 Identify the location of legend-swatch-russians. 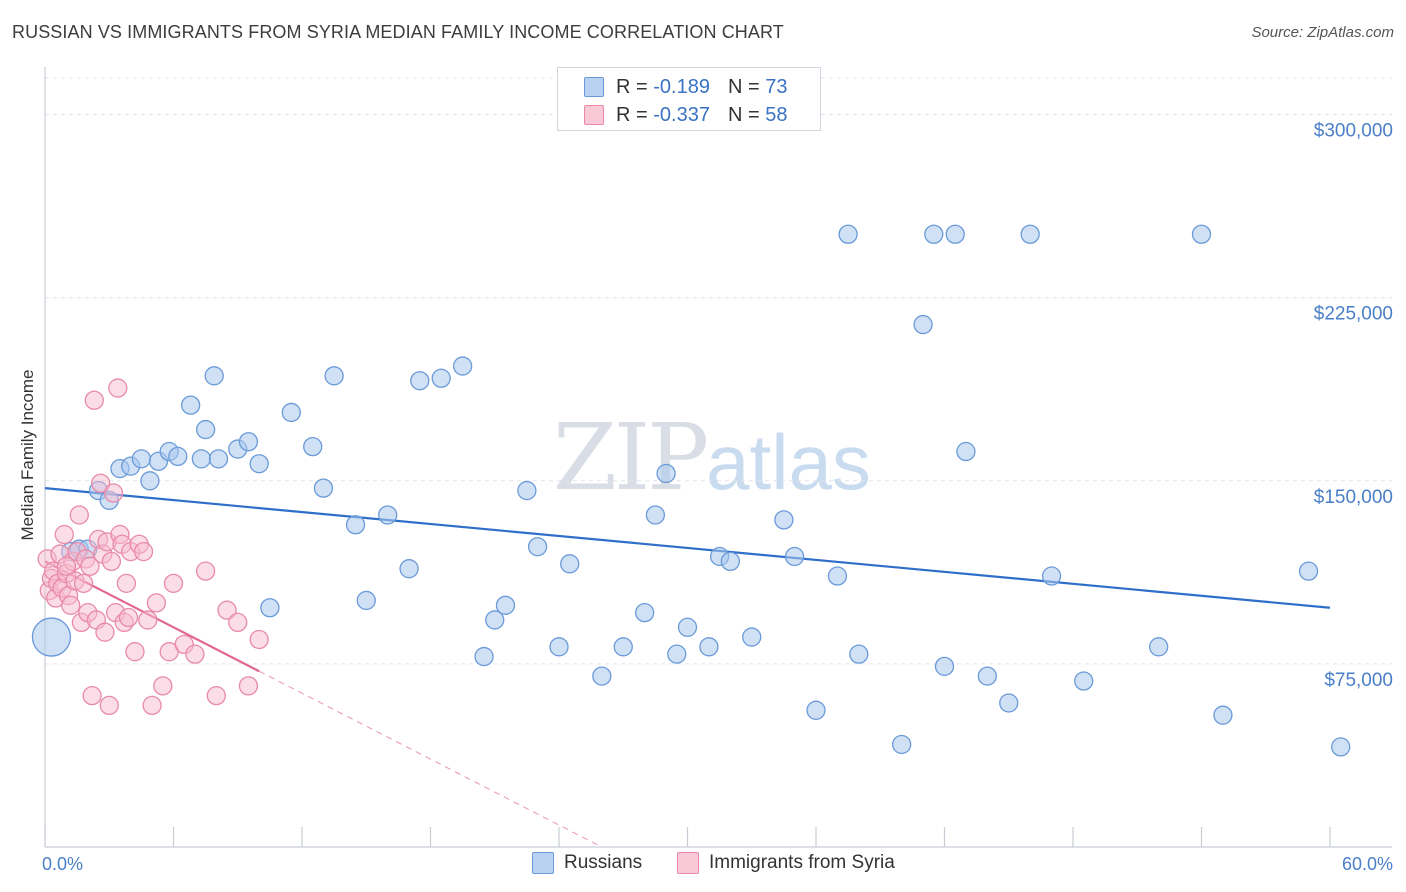
(594, 87).